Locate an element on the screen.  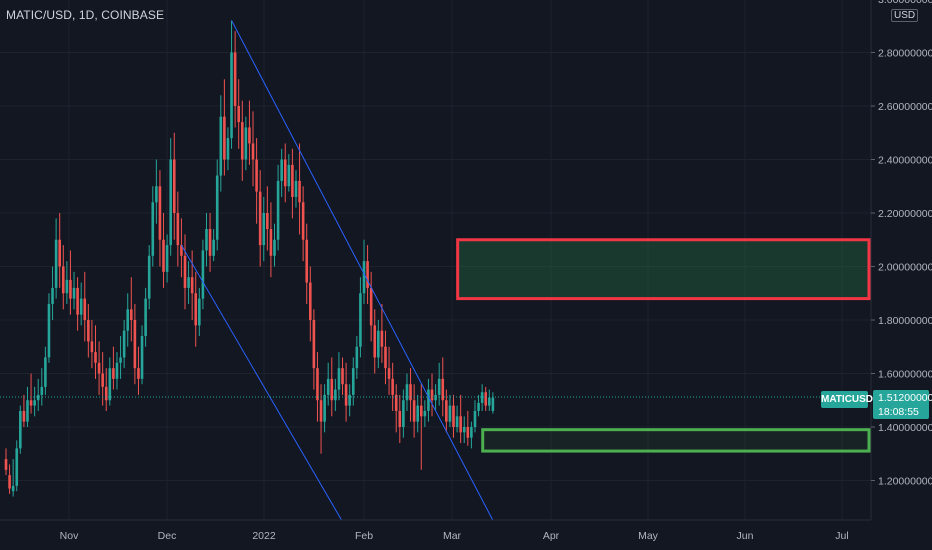
y-tick-label: 2.00000000 is located at coordinates (905, 268).